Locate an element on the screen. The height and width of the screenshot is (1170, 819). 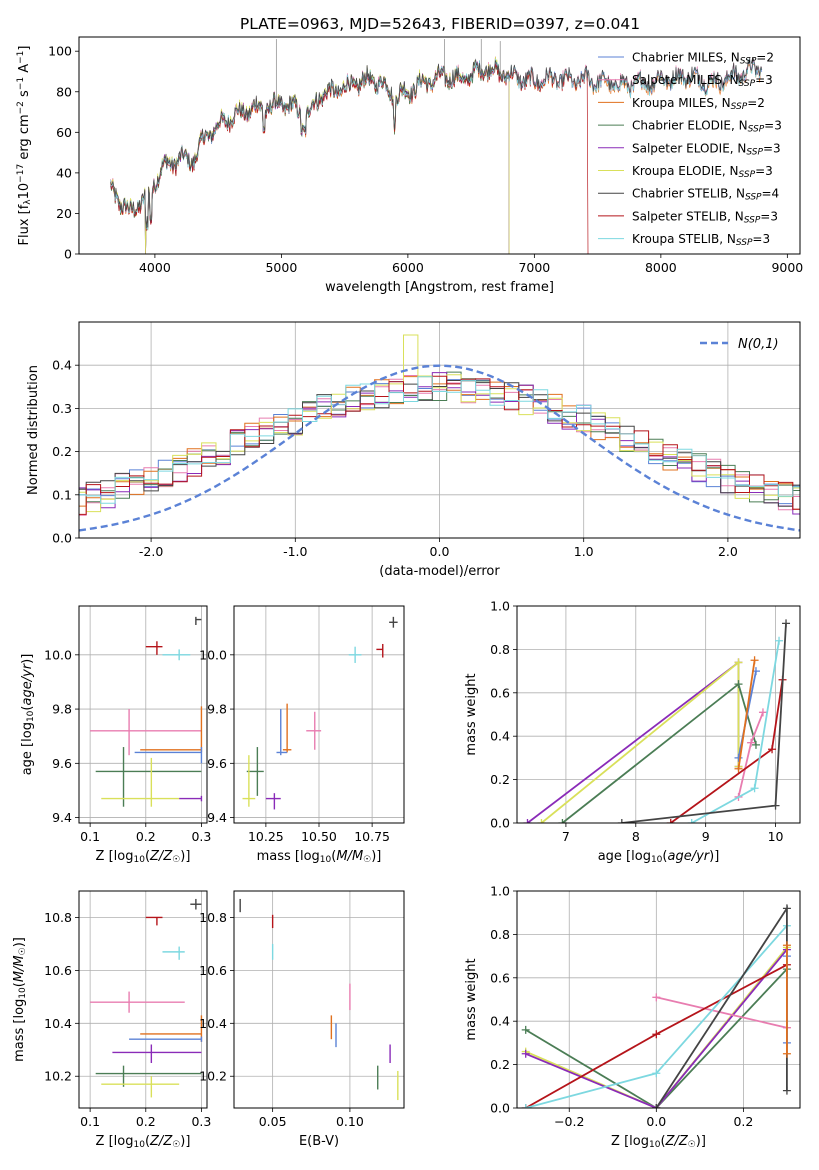
label-part: Kroupa MILES, N is located at coordinates (681, 103).